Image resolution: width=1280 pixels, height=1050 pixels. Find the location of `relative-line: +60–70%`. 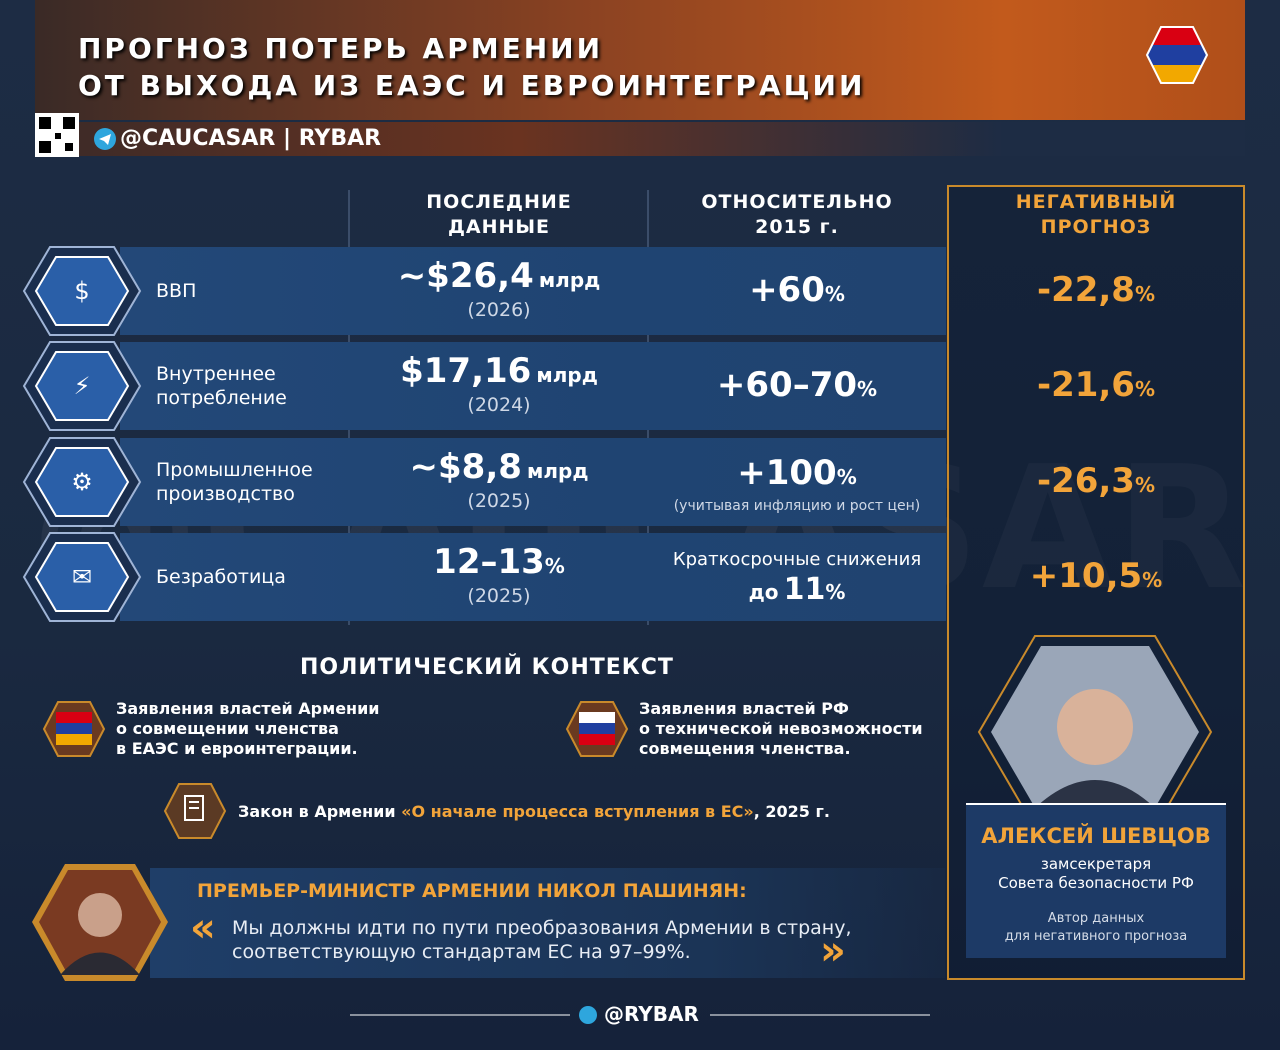

relative-line: +60–70% is located at coordinates (797, 388).